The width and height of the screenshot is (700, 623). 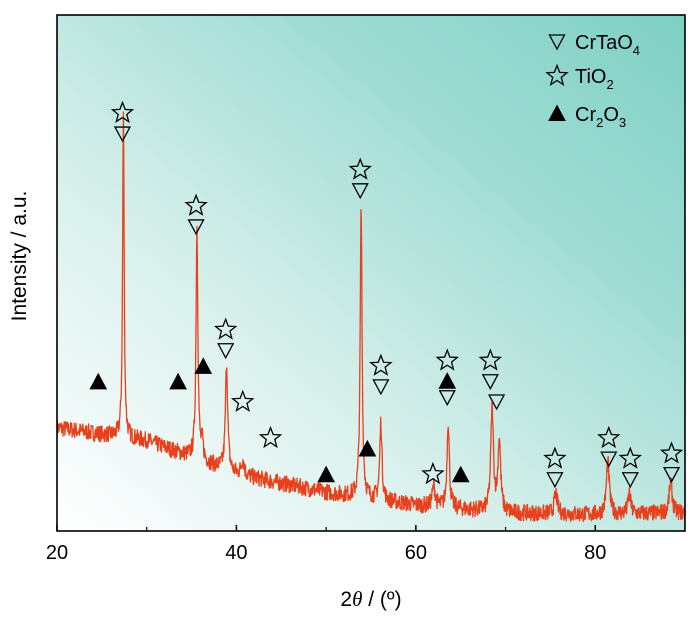 I want to click on legend-label-tio2-sub: 2, so click(x=609, y=84).